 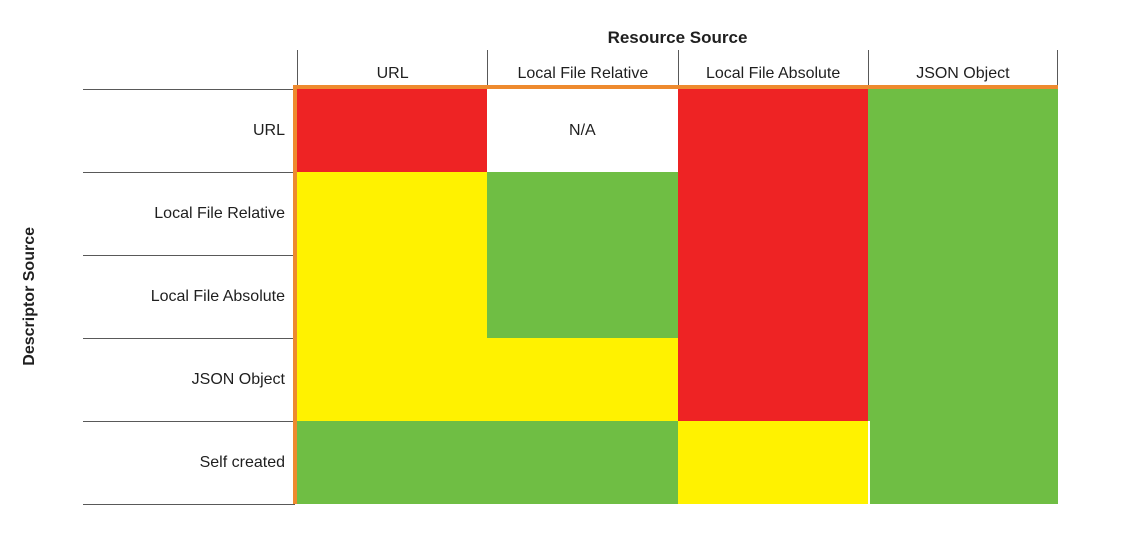 I want to click on row-label-json-object: JSON Object, so click(x=189, y=379).